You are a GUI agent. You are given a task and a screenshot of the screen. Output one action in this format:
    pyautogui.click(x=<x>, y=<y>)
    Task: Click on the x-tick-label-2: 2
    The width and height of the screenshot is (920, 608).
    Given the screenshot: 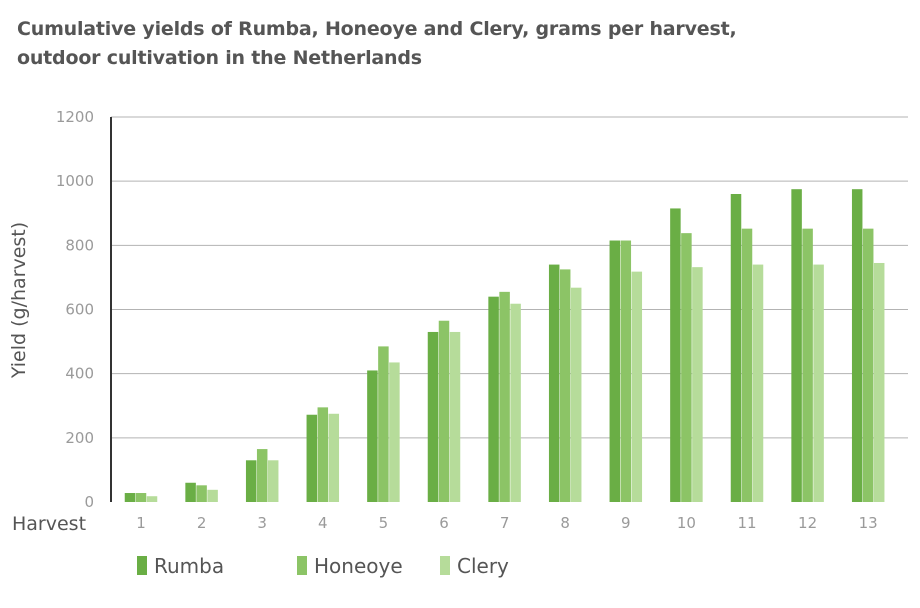 What is the action you would take?
    pyautogui.click(x=202, y=523)
    